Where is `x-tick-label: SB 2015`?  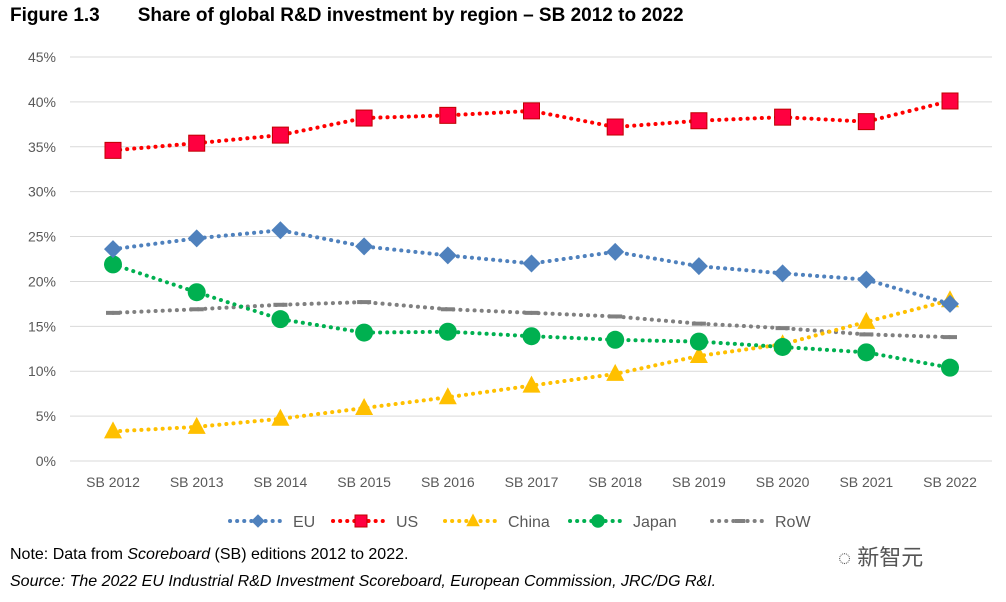
x-tick-label: SB 2015 is located at coordinates (364, 482).